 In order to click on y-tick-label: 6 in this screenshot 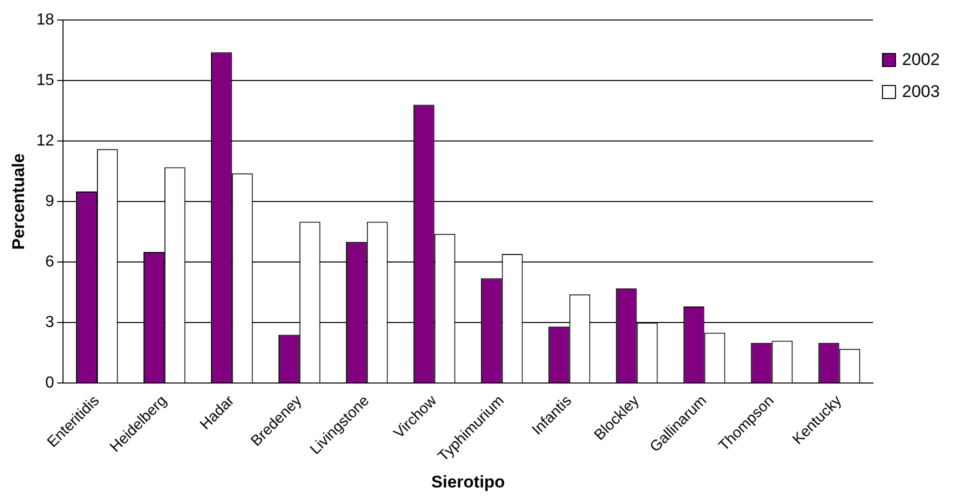, I will do `click(49, 262)`.